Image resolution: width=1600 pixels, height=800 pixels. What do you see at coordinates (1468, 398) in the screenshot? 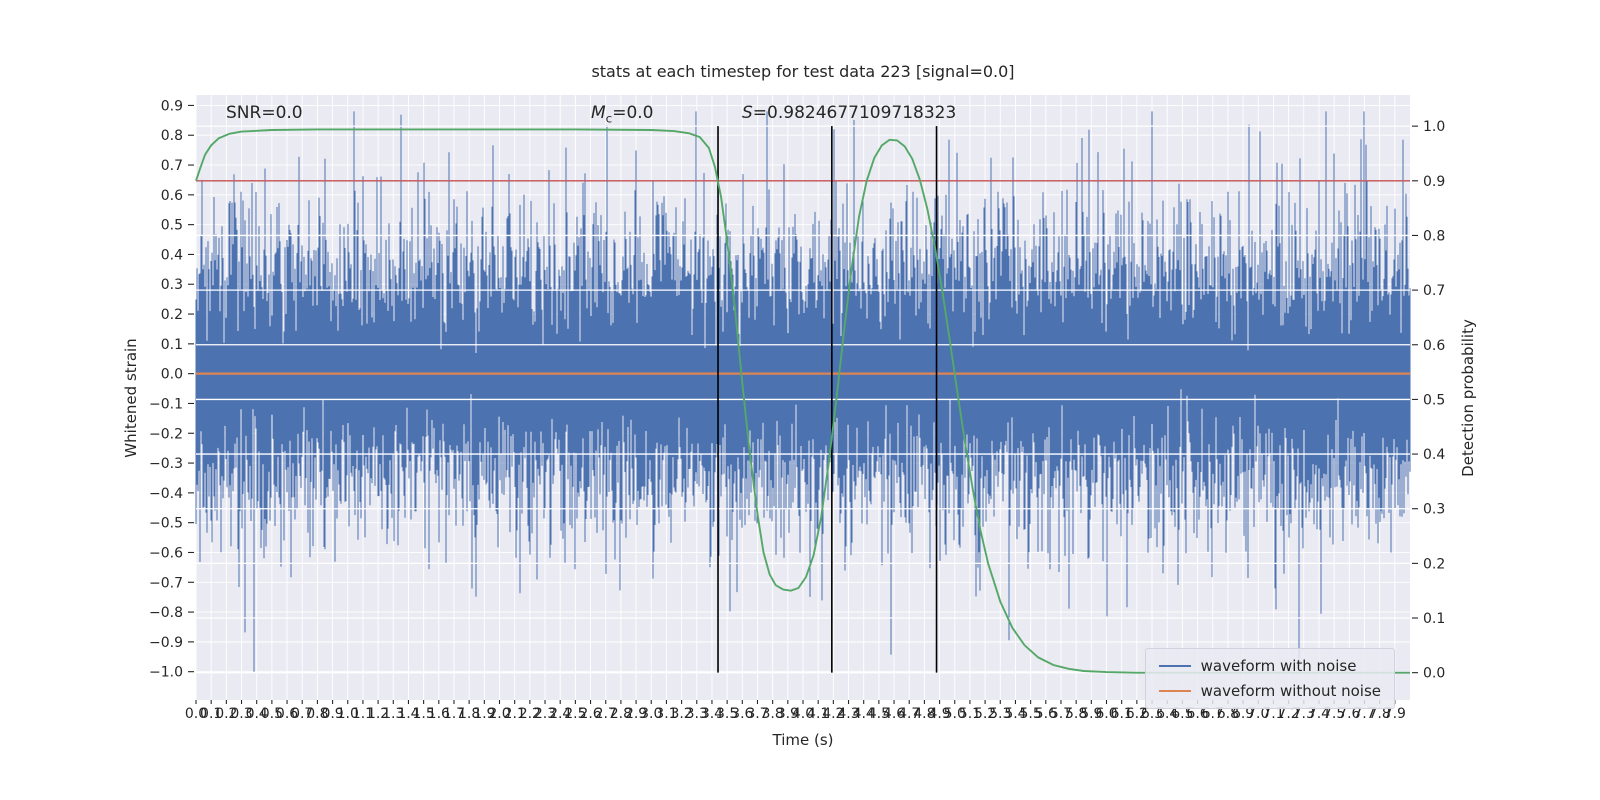
I see `right-y-axis-label: Detection probability` at bounding box center [1468, 398].